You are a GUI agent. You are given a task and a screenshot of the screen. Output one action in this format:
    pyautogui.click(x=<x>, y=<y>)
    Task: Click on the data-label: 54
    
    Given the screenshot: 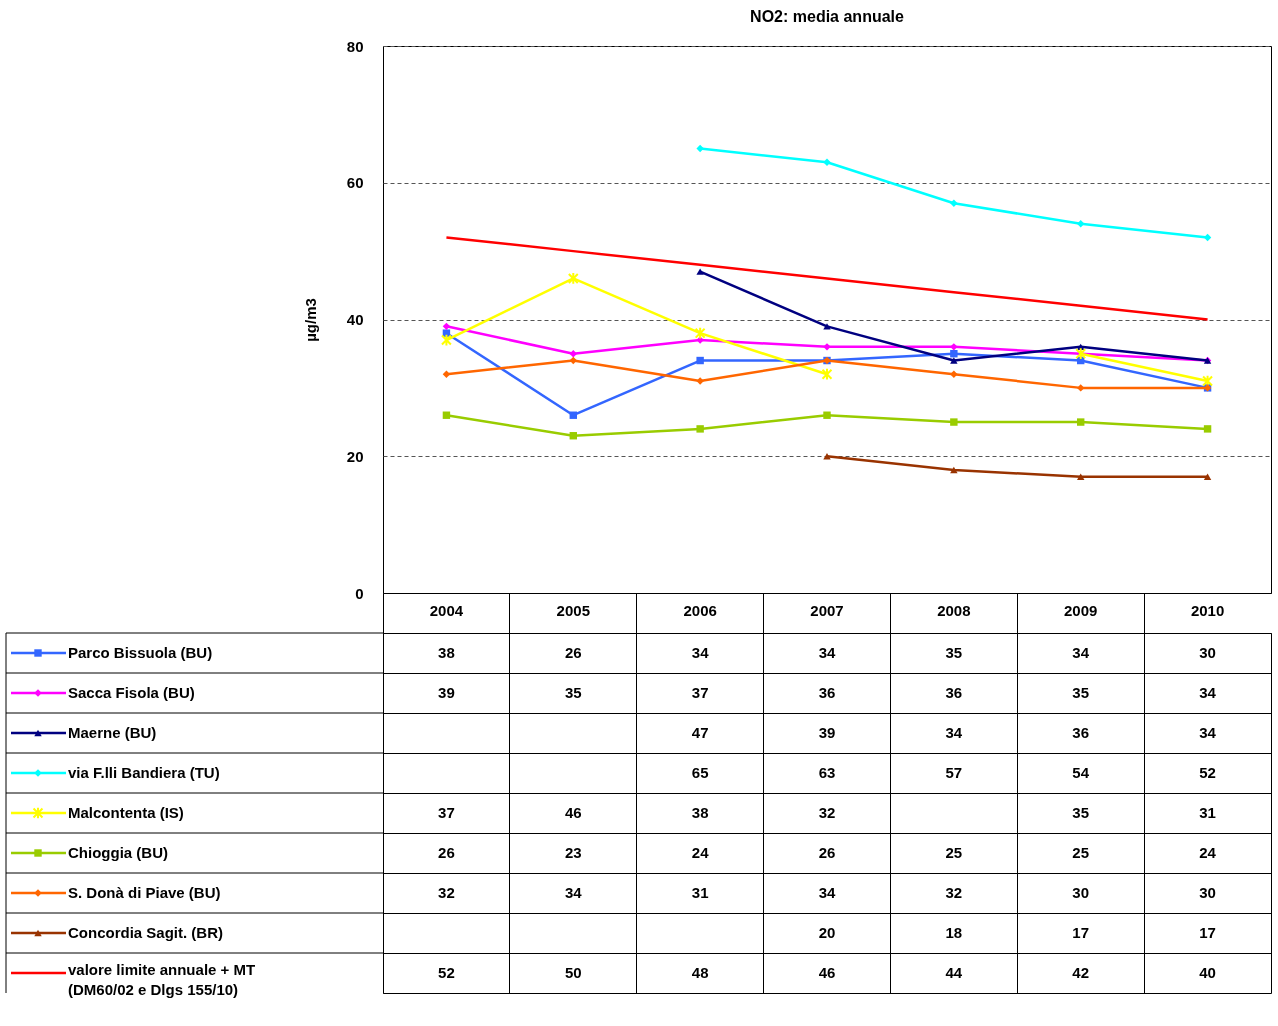 What is the action you would take?
    pyautogui.click(x=1081, y=772)
    